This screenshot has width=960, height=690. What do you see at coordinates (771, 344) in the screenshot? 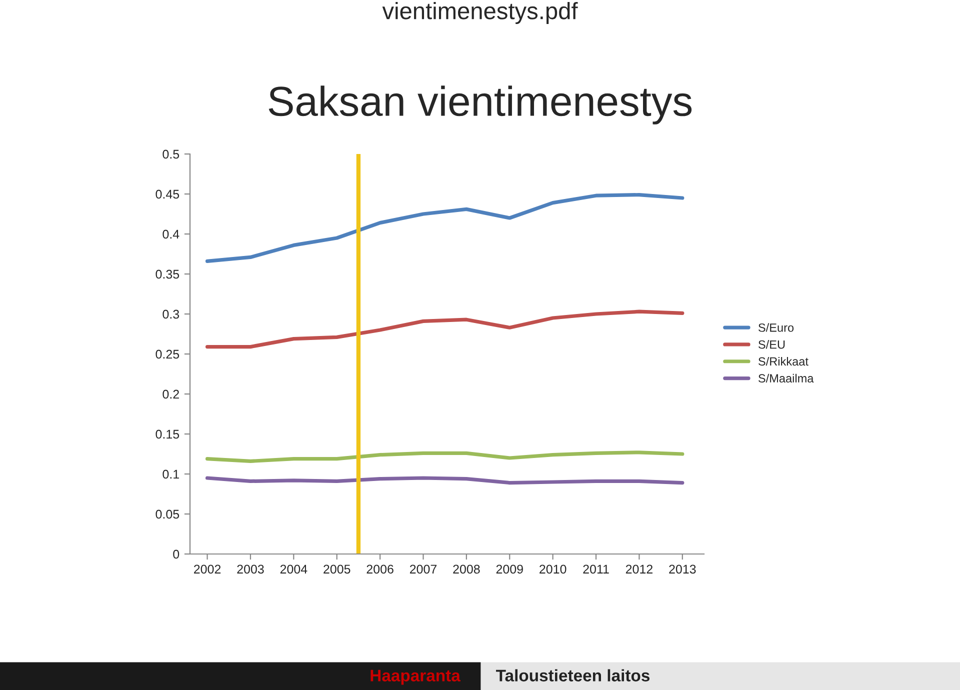
I see `legend-label: S/EU` at bounding box center [771, 344].